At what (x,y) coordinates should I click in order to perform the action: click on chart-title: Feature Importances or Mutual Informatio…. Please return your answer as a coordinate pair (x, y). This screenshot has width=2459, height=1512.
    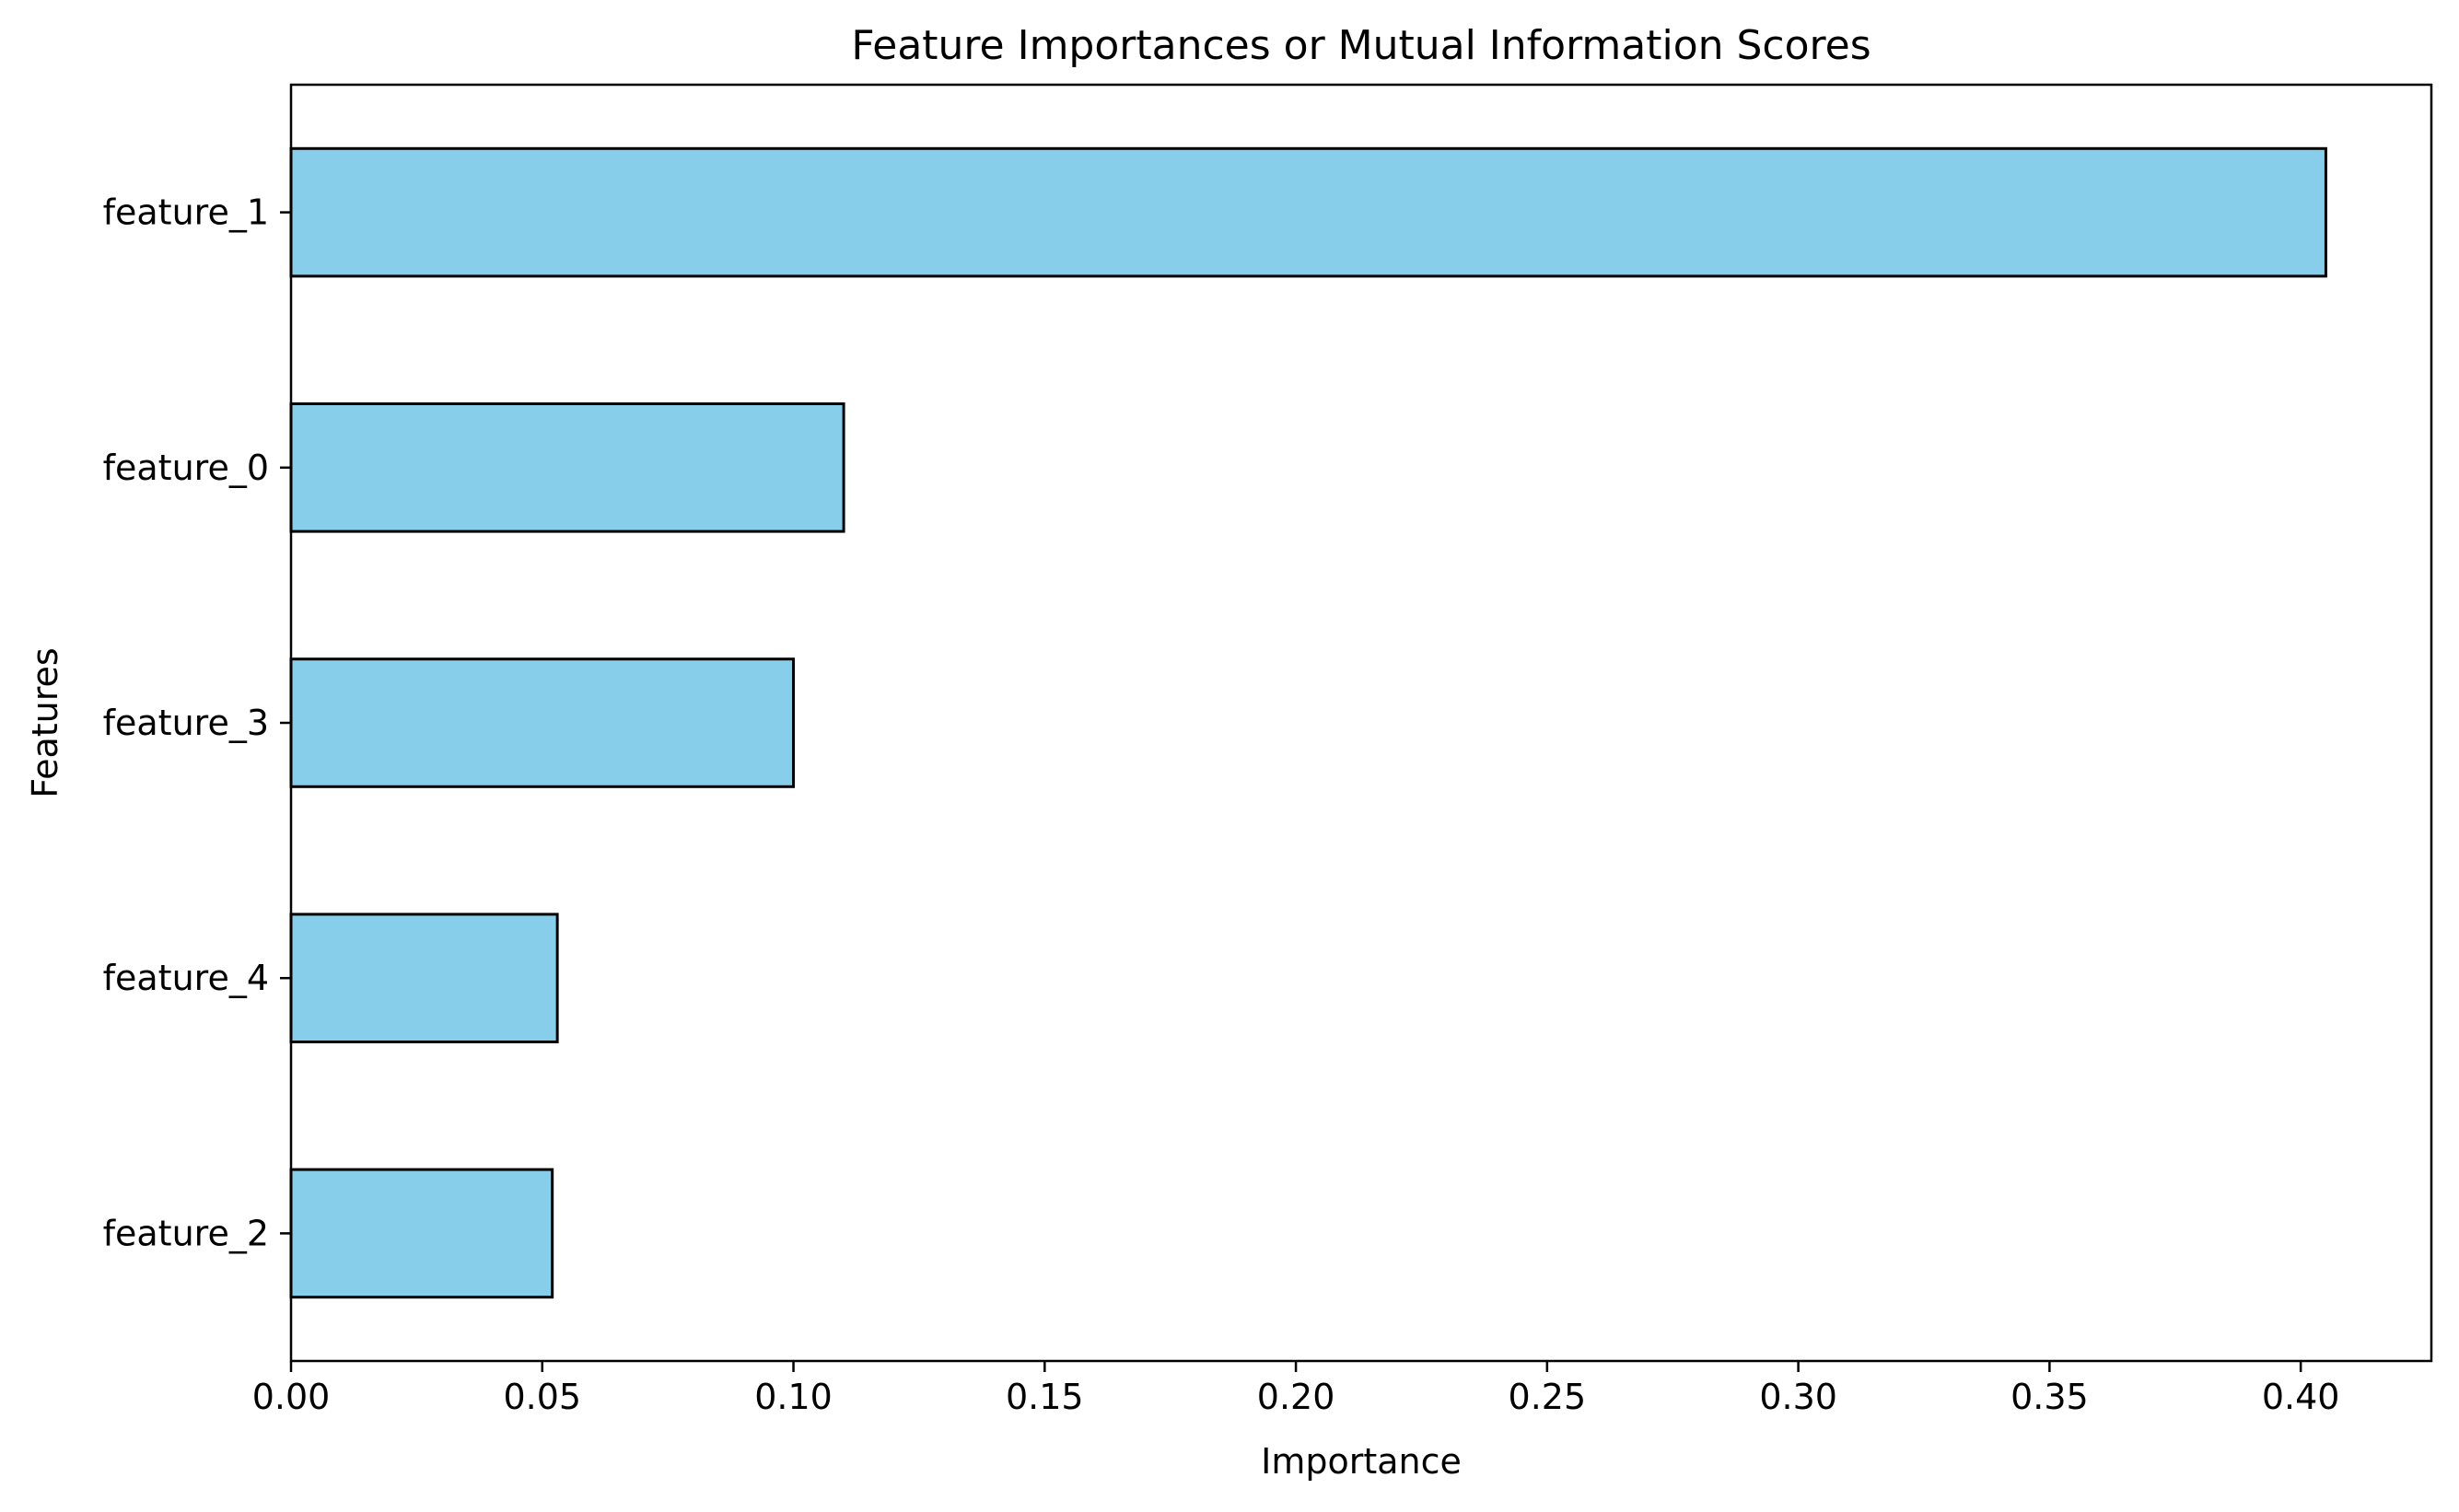
    Looking at the image, I should click on (1360, 45).